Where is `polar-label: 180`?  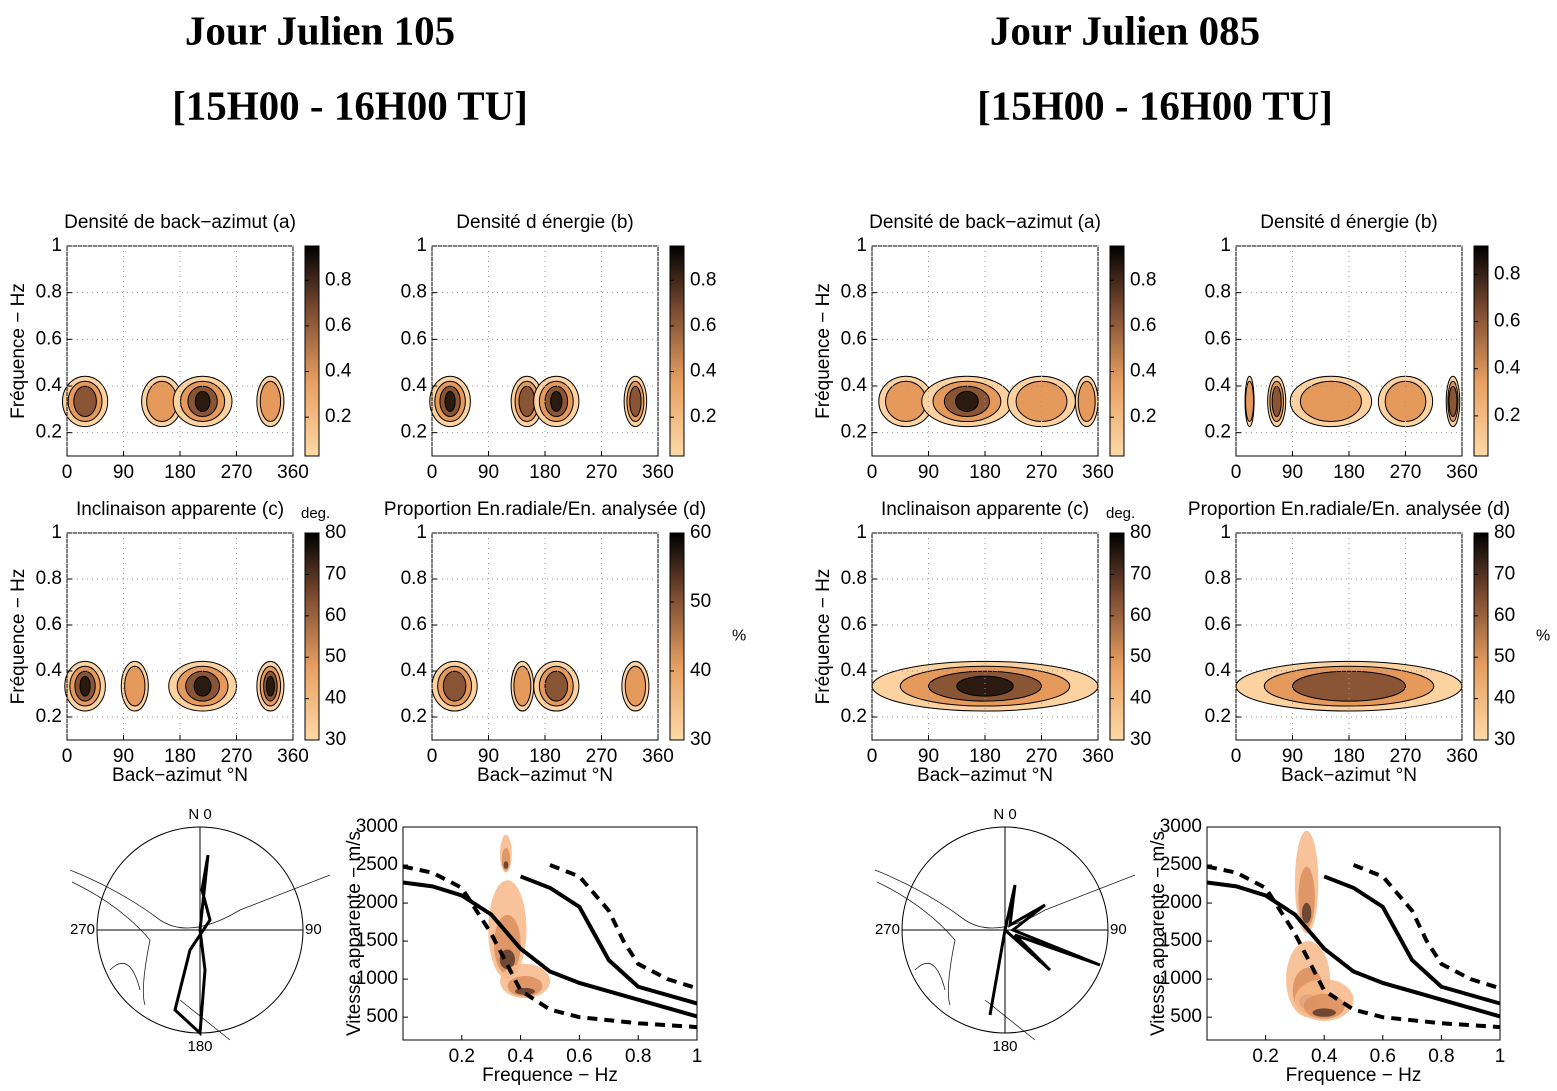 polar-label: 180 is located at coordinates (199, 1046).